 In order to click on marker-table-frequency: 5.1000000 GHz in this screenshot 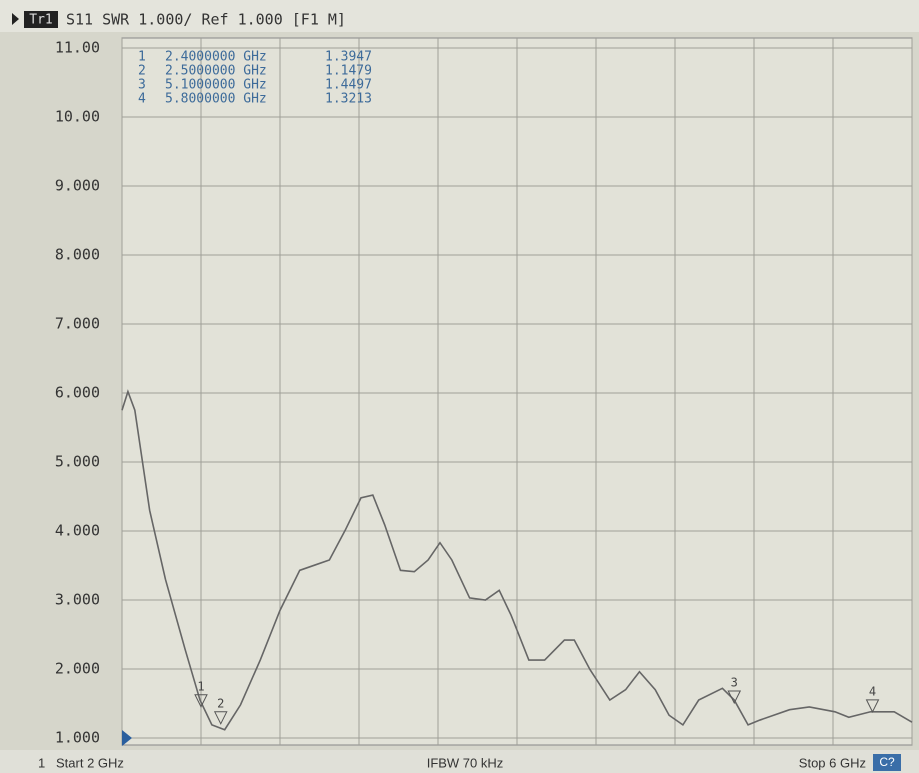, I will do `click(216, 85)`.